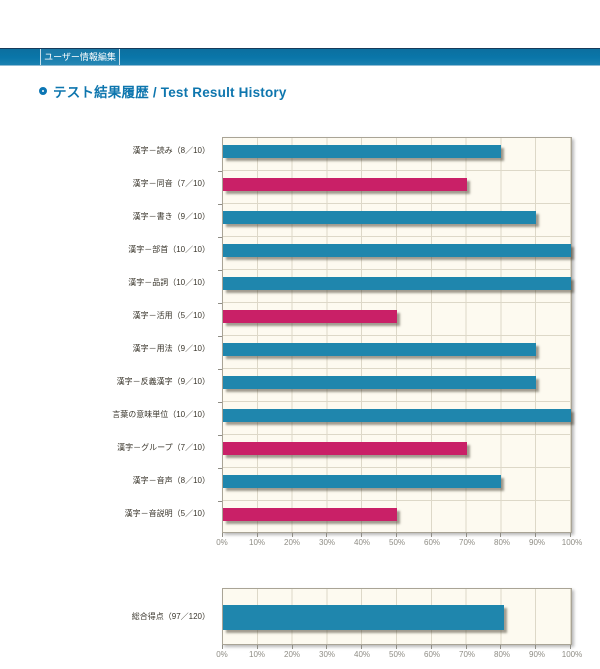  What do you see at coordinates (300, 57) in the screenshot?
I see `navigation-bar: ユーザー情報編集` at bounding box center [300, 57].